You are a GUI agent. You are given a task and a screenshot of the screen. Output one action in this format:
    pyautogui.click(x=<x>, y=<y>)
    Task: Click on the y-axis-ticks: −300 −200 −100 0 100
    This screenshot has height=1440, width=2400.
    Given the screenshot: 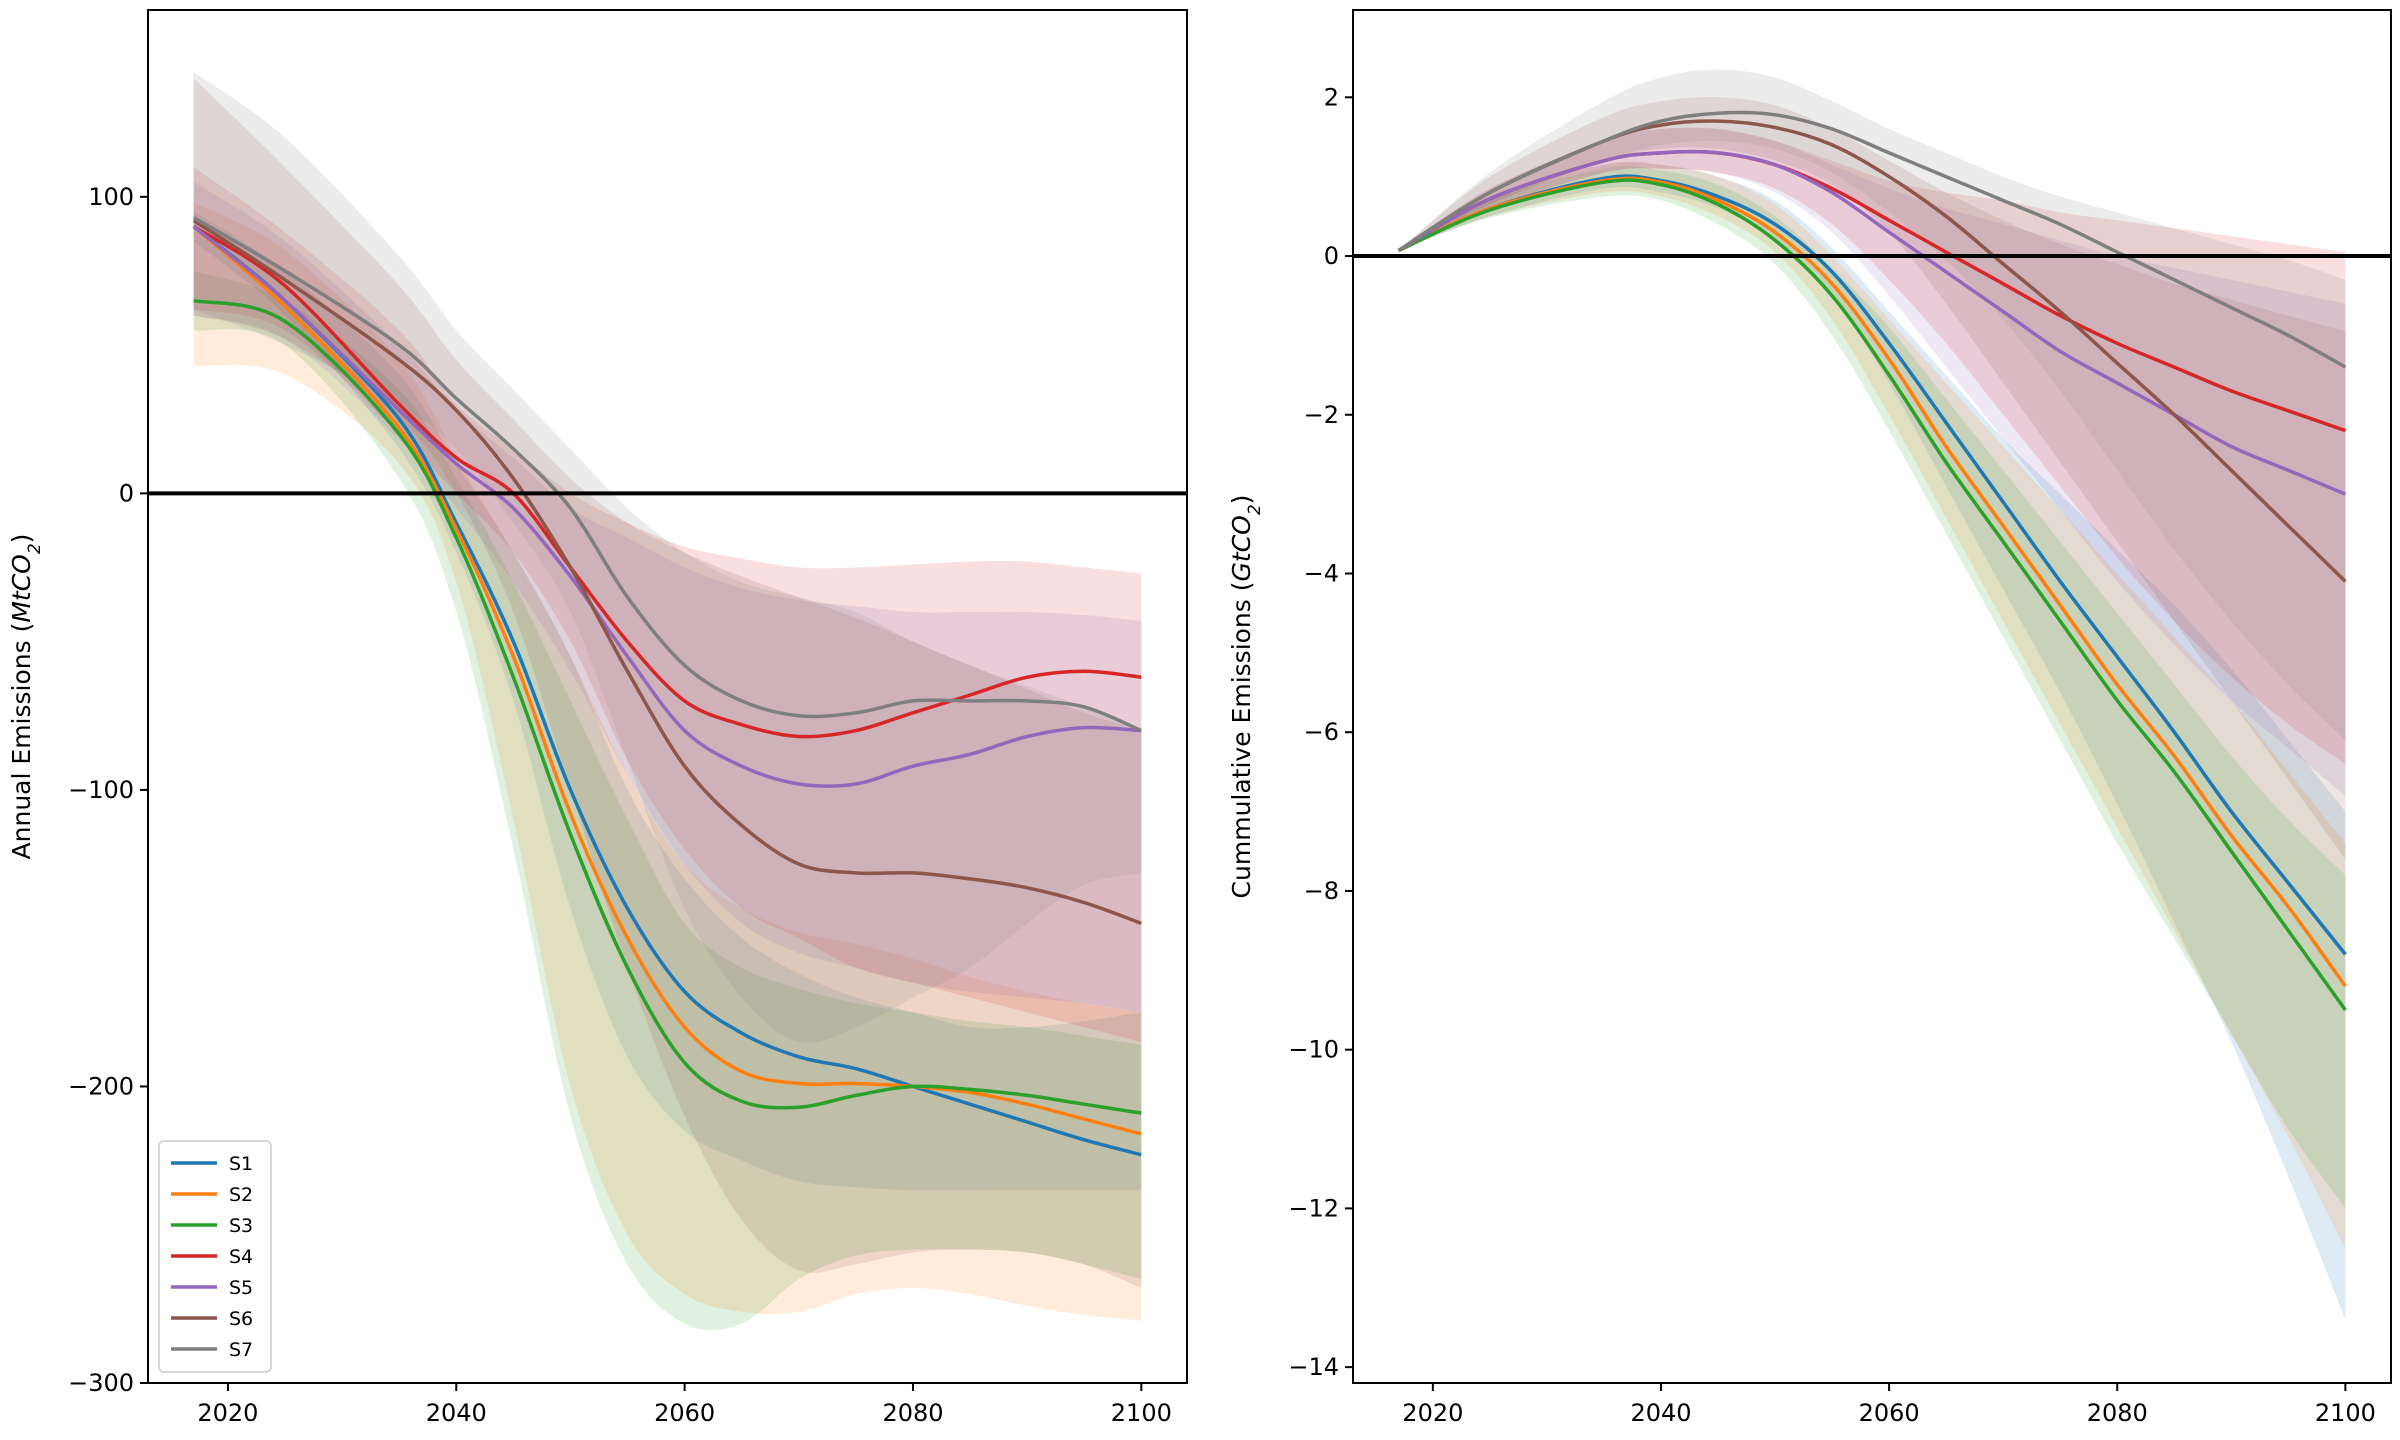 What is the action you would take?
    pyautogui.click(x=108, y=790)
    